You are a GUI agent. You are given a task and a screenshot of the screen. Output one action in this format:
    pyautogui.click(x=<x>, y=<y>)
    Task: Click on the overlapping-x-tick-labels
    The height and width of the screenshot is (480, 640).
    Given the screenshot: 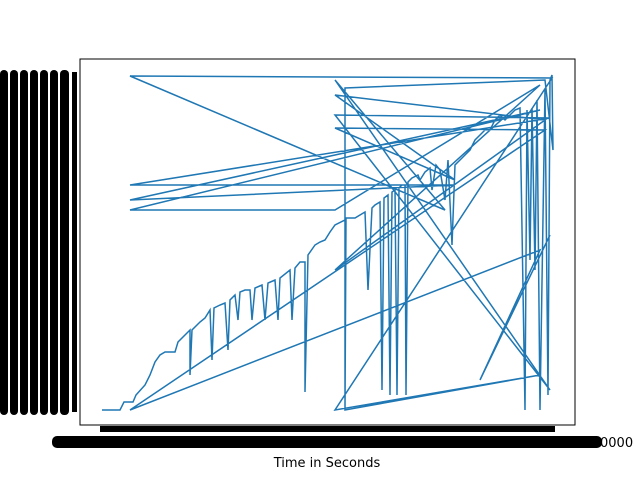 What is the action you would take?
    pyautogui.click(x=327, y=437)
    